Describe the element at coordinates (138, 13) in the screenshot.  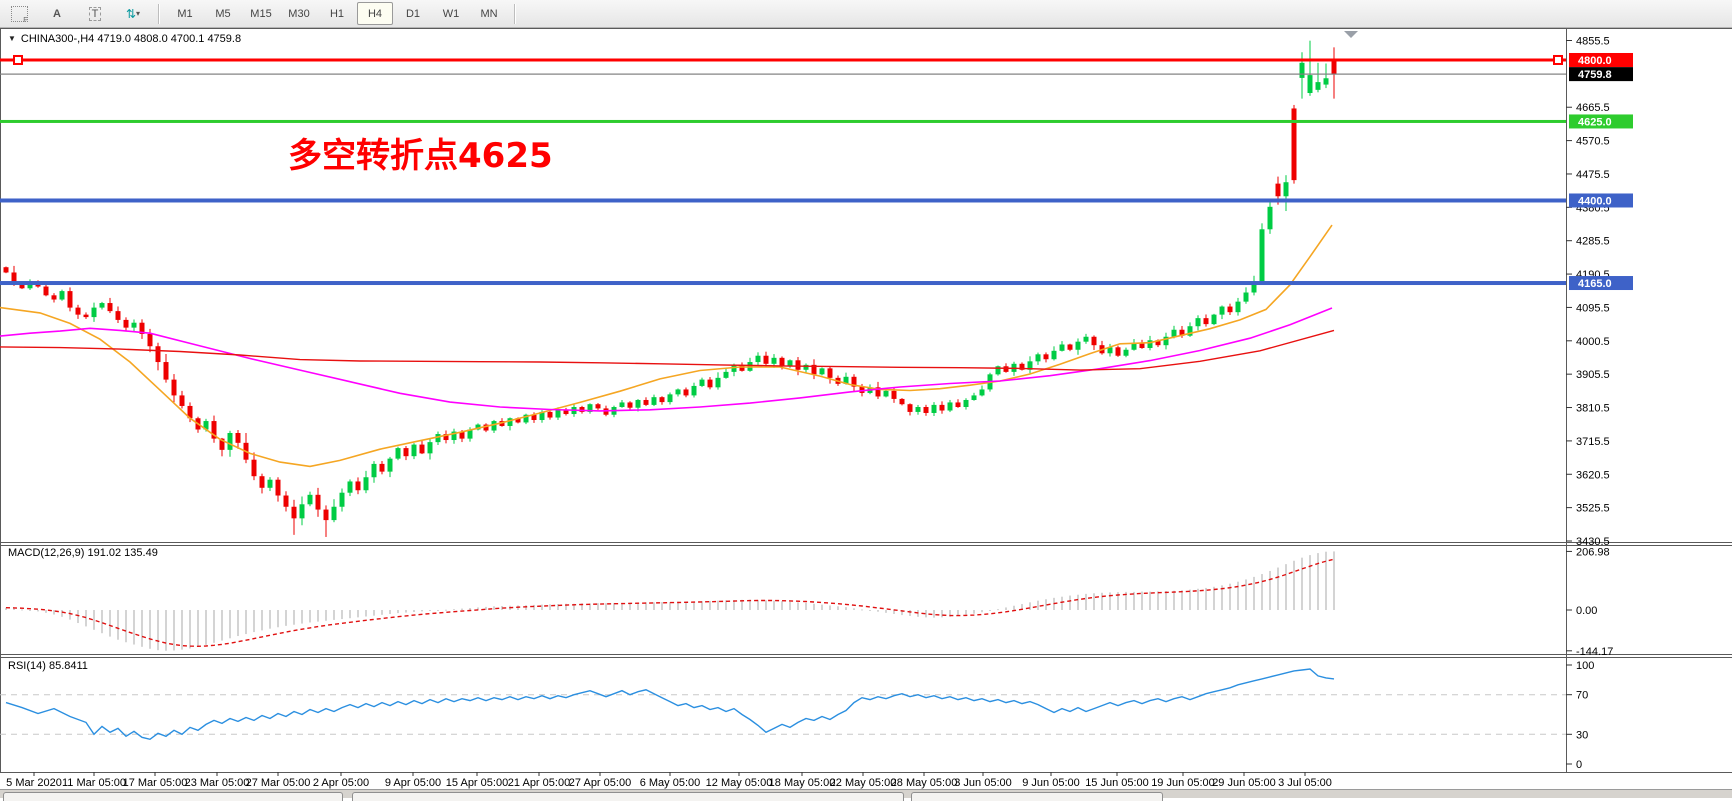
I see `chevron-down-icon: ▾` at that location.